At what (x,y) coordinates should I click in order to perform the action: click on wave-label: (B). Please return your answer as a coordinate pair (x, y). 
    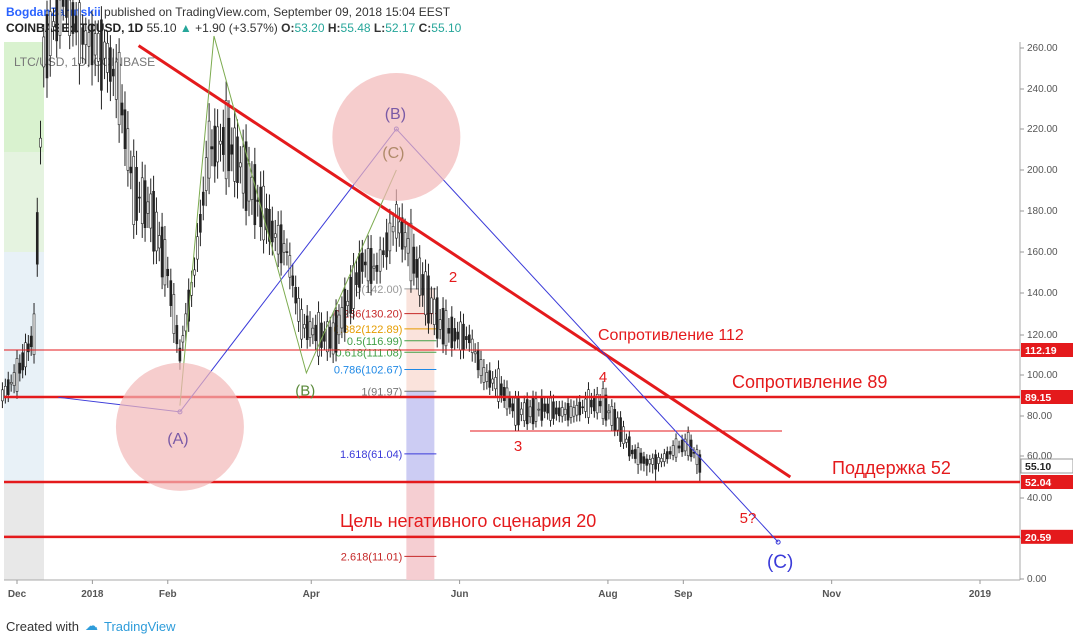
    Looking at the image, I should click on (305, 390).